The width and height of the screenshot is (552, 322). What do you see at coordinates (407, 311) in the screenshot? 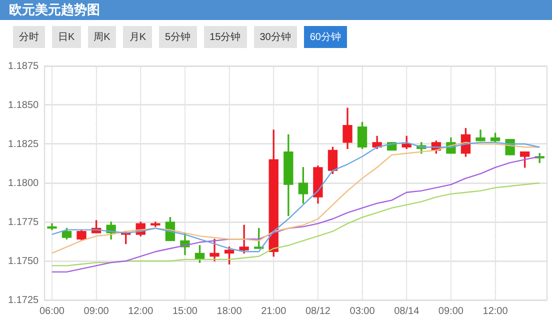
I see `x-tick-label: 08/14` at bounding box center [407, 311].